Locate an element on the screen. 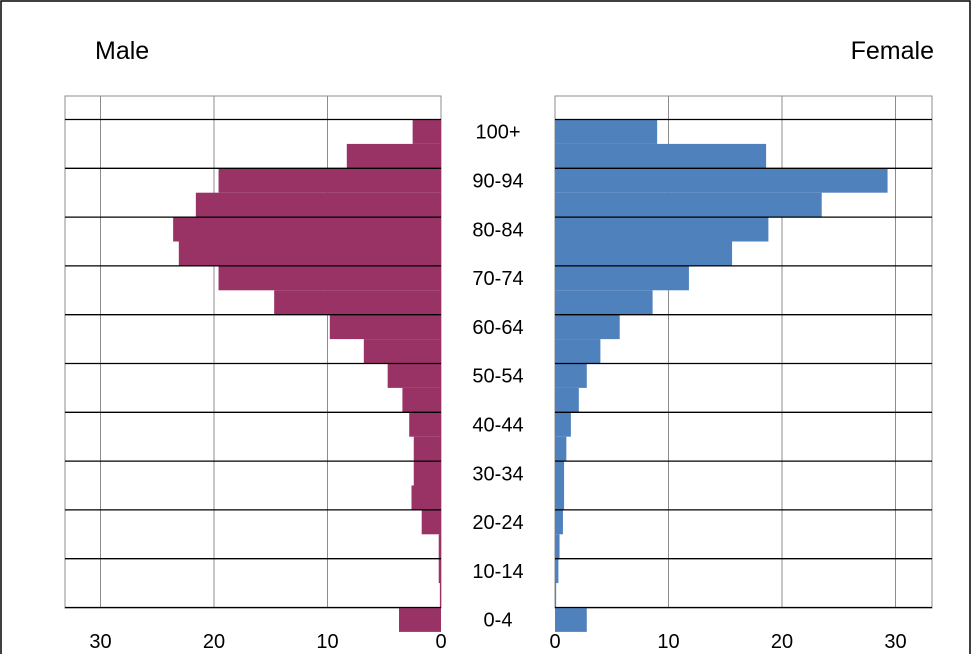 This screenshot has width=971, height=654. age-group-label: 50-54 is located at coordinates (497, 377).